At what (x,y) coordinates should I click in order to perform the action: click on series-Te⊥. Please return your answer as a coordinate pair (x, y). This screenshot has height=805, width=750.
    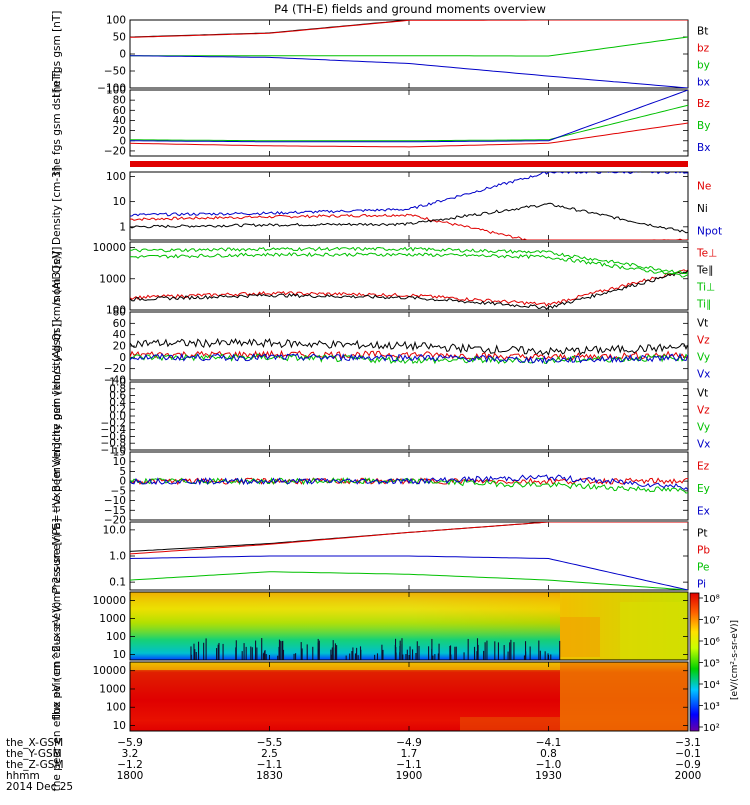
    Looking at the image, I should click on (409, 288).